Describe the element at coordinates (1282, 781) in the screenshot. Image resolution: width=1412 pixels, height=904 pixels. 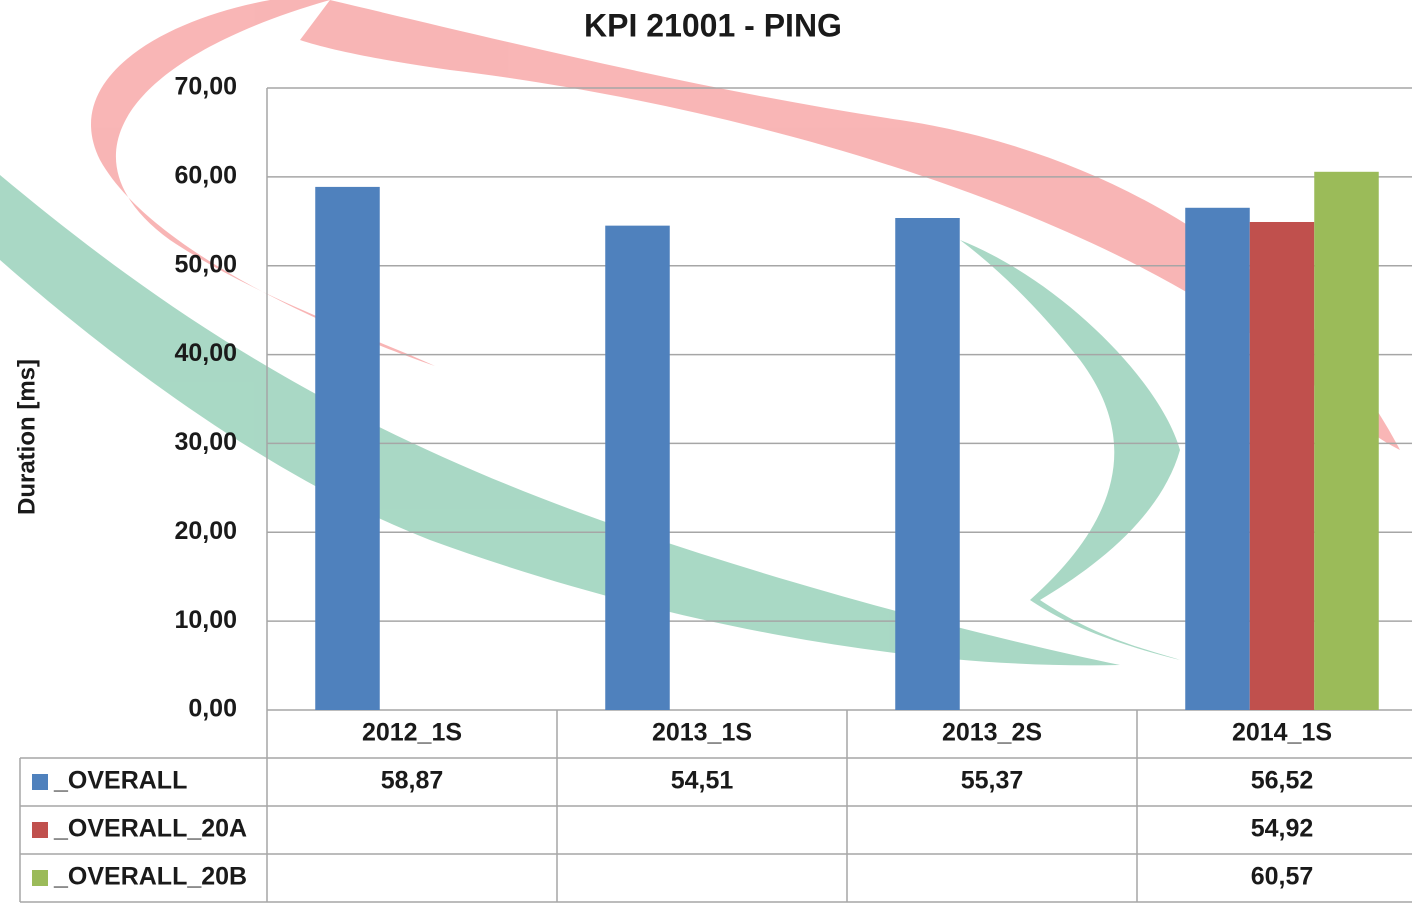
I see `table-value: 56,52` at that location.